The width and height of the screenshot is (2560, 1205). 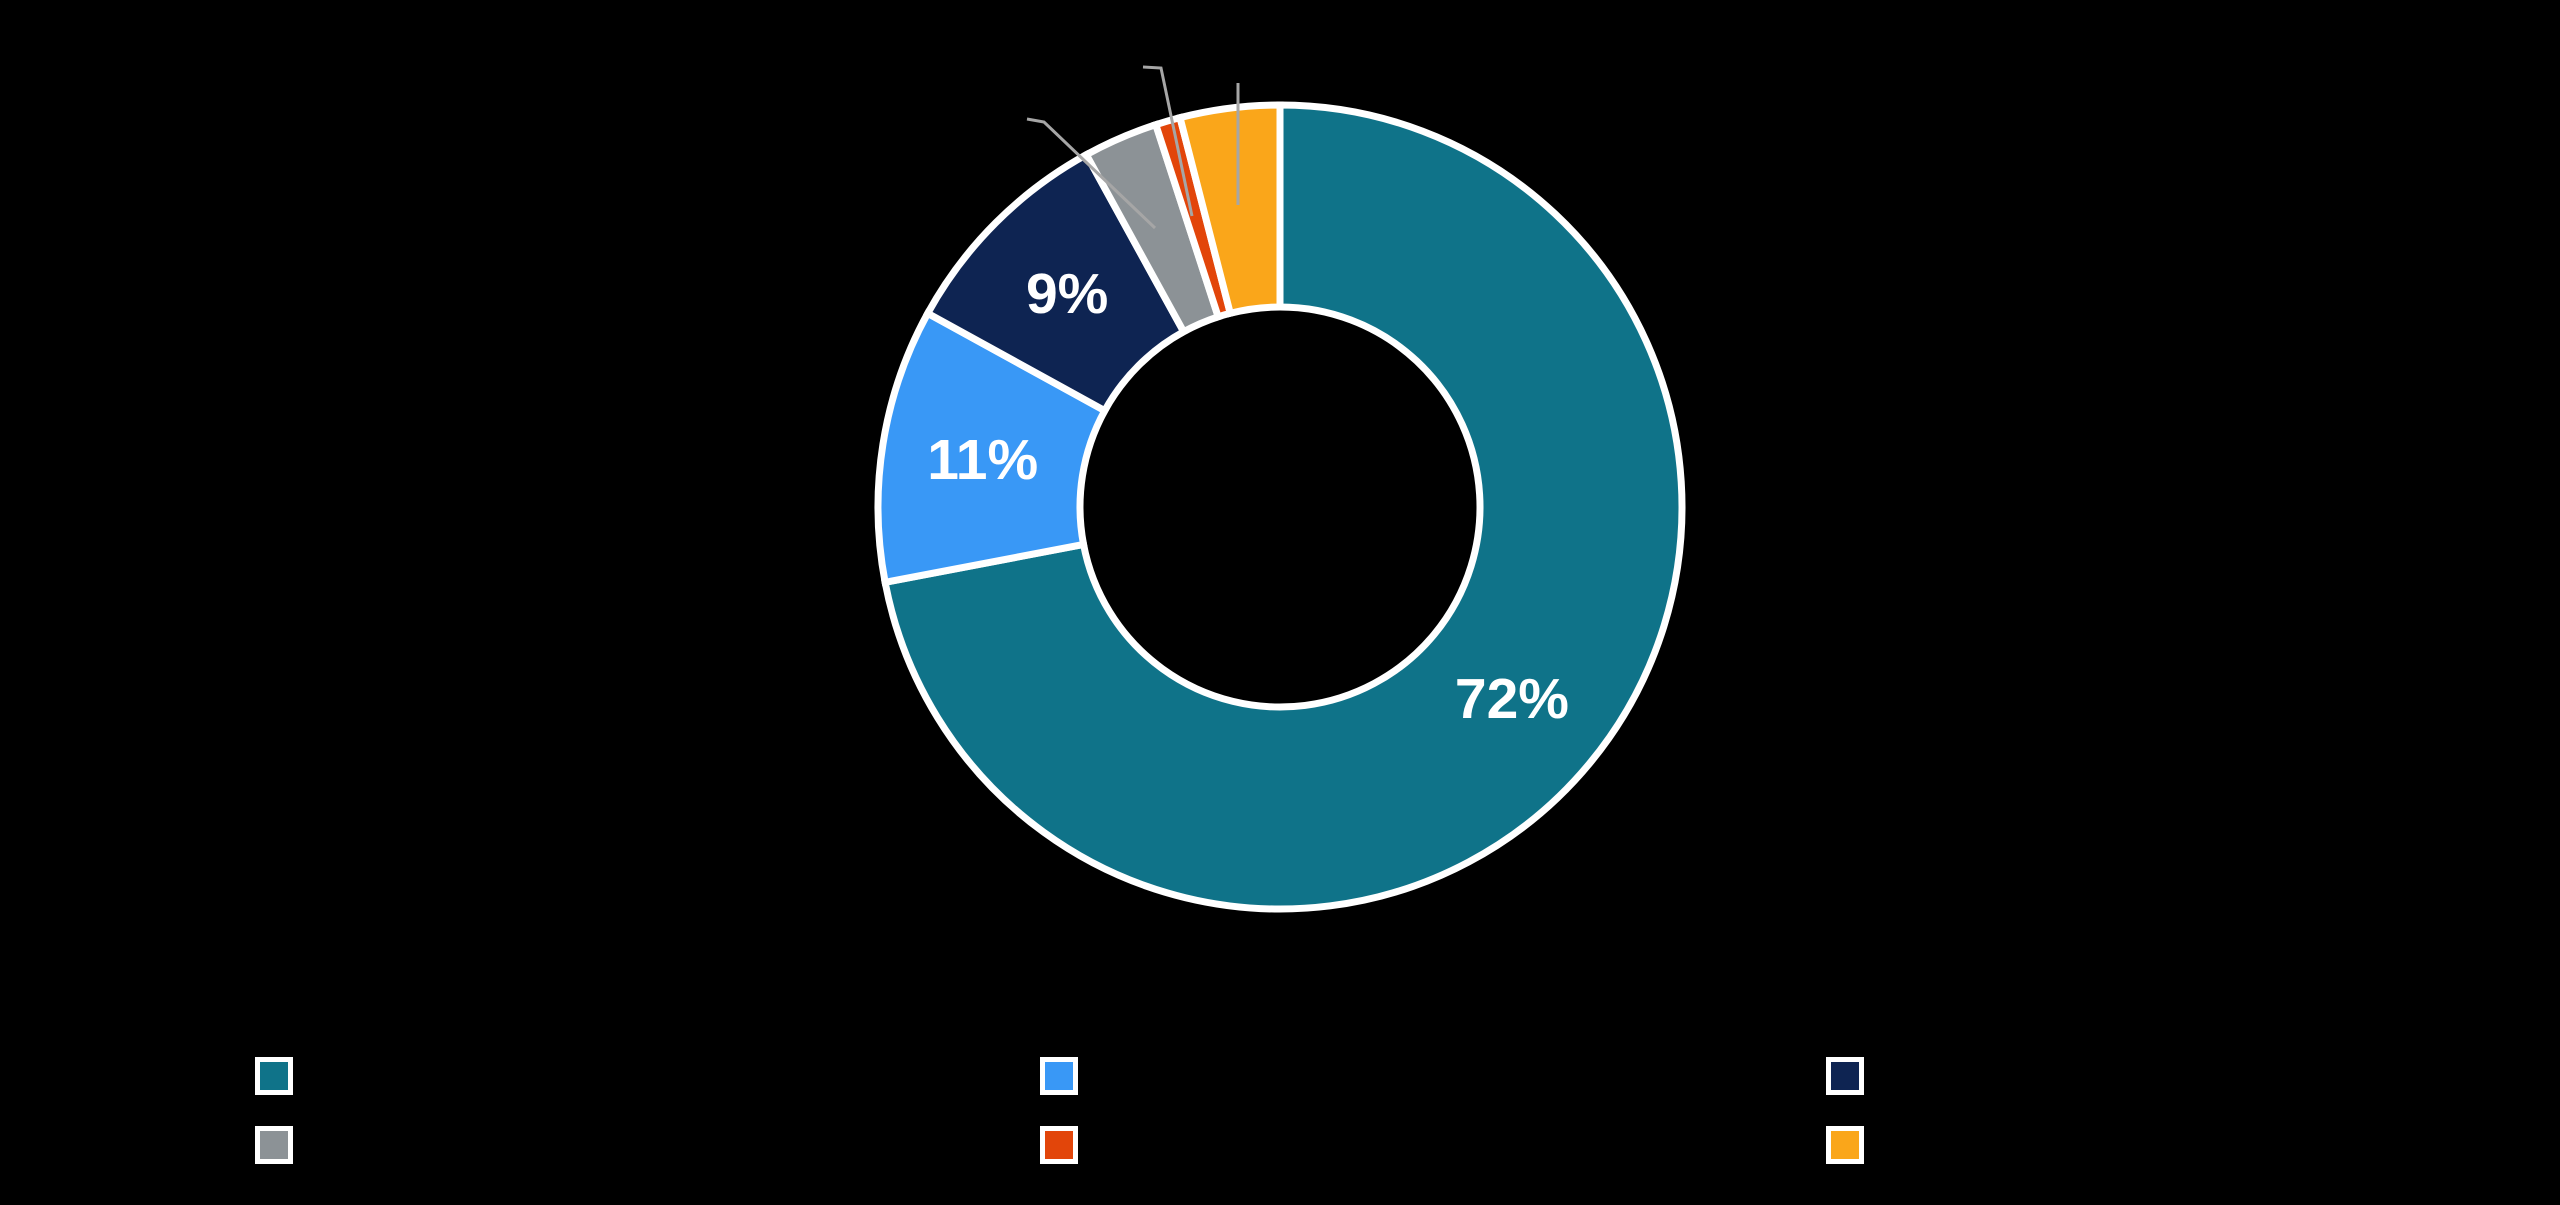 I want to click on legend-swatch-teal, so click(x=274, y=1076).